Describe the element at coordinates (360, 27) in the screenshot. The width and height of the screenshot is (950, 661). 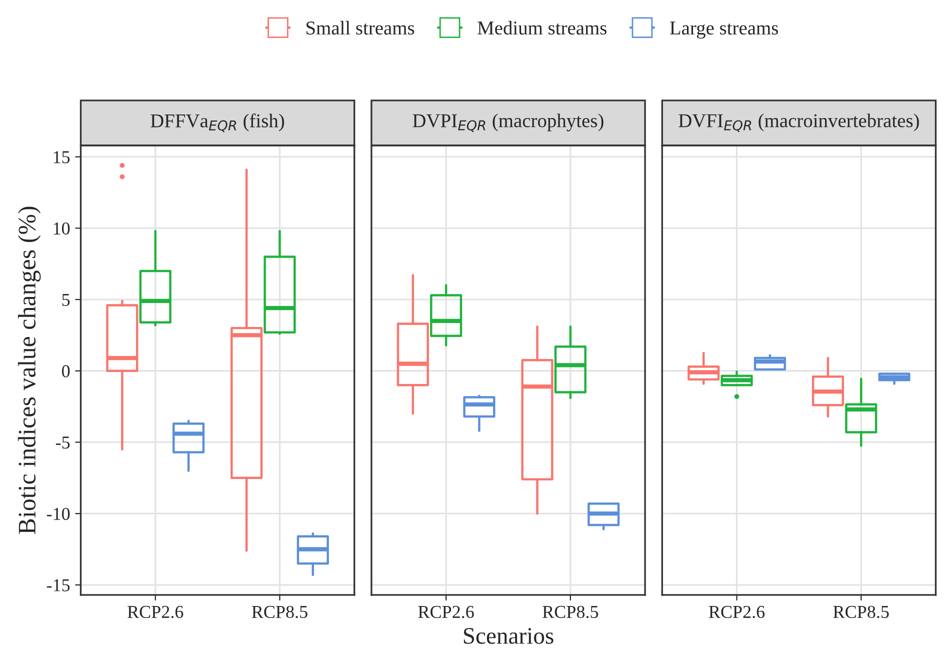
I see `legend-label: Small streams` at that location.